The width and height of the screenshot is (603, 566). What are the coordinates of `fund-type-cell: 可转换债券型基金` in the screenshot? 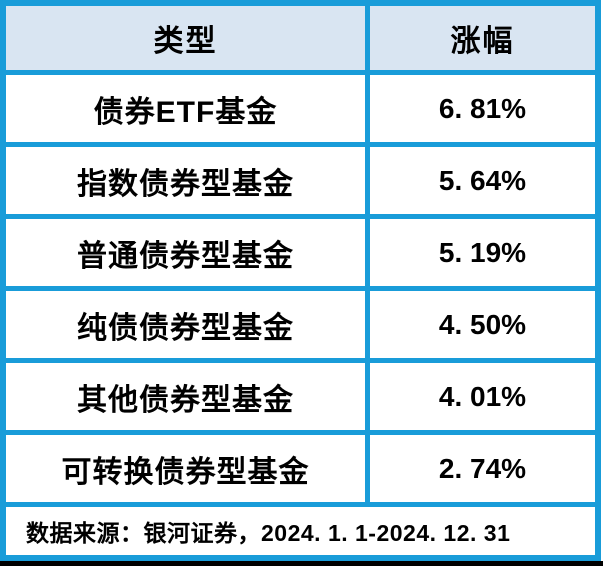 It's located at (185, 468).